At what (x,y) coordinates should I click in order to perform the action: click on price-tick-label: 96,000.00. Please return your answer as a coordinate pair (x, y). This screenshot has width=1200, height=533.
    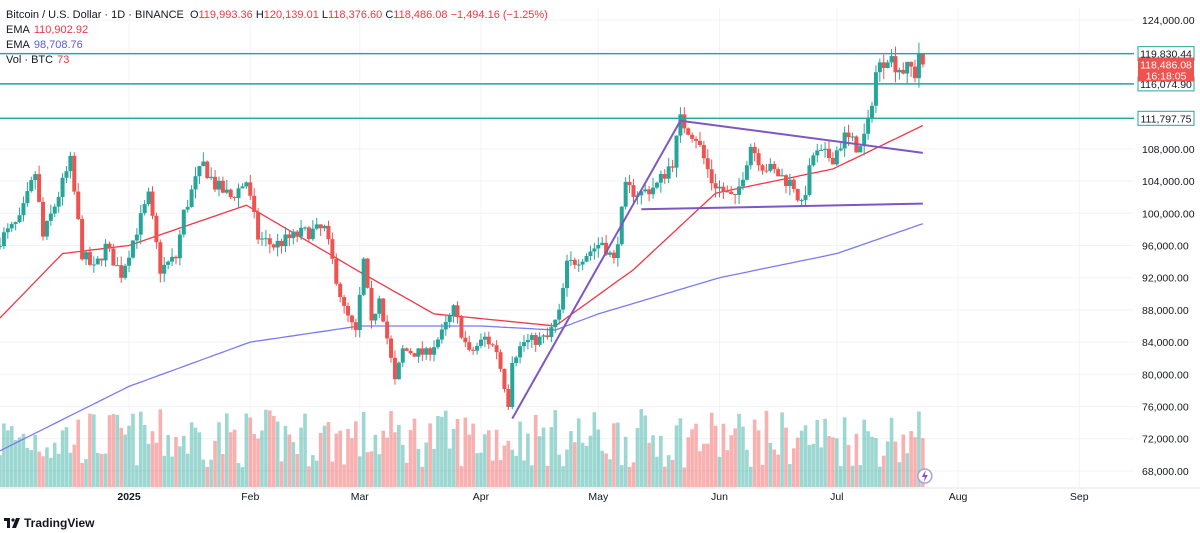
    Looking at the image, I should click on (1165, 246).